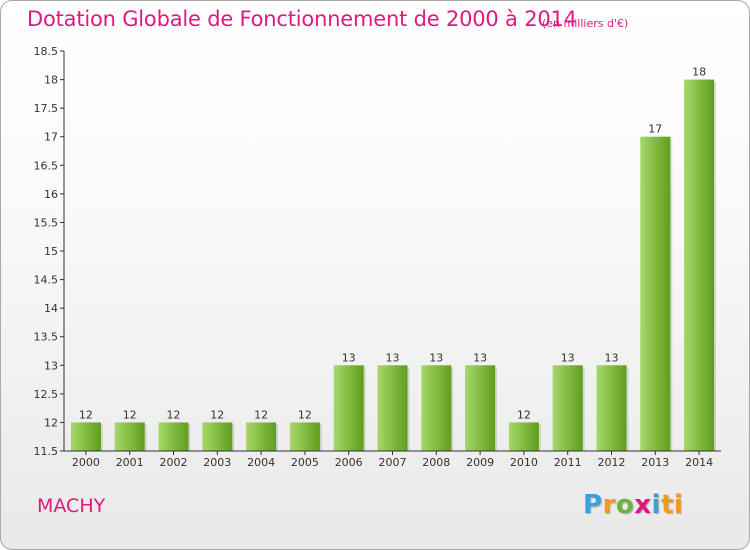 This screenshot has height=550, width=750. What do you see at coordinates (523, 436) in the screenshot?
I see `bar-2010` at bounding box center [523, 436].